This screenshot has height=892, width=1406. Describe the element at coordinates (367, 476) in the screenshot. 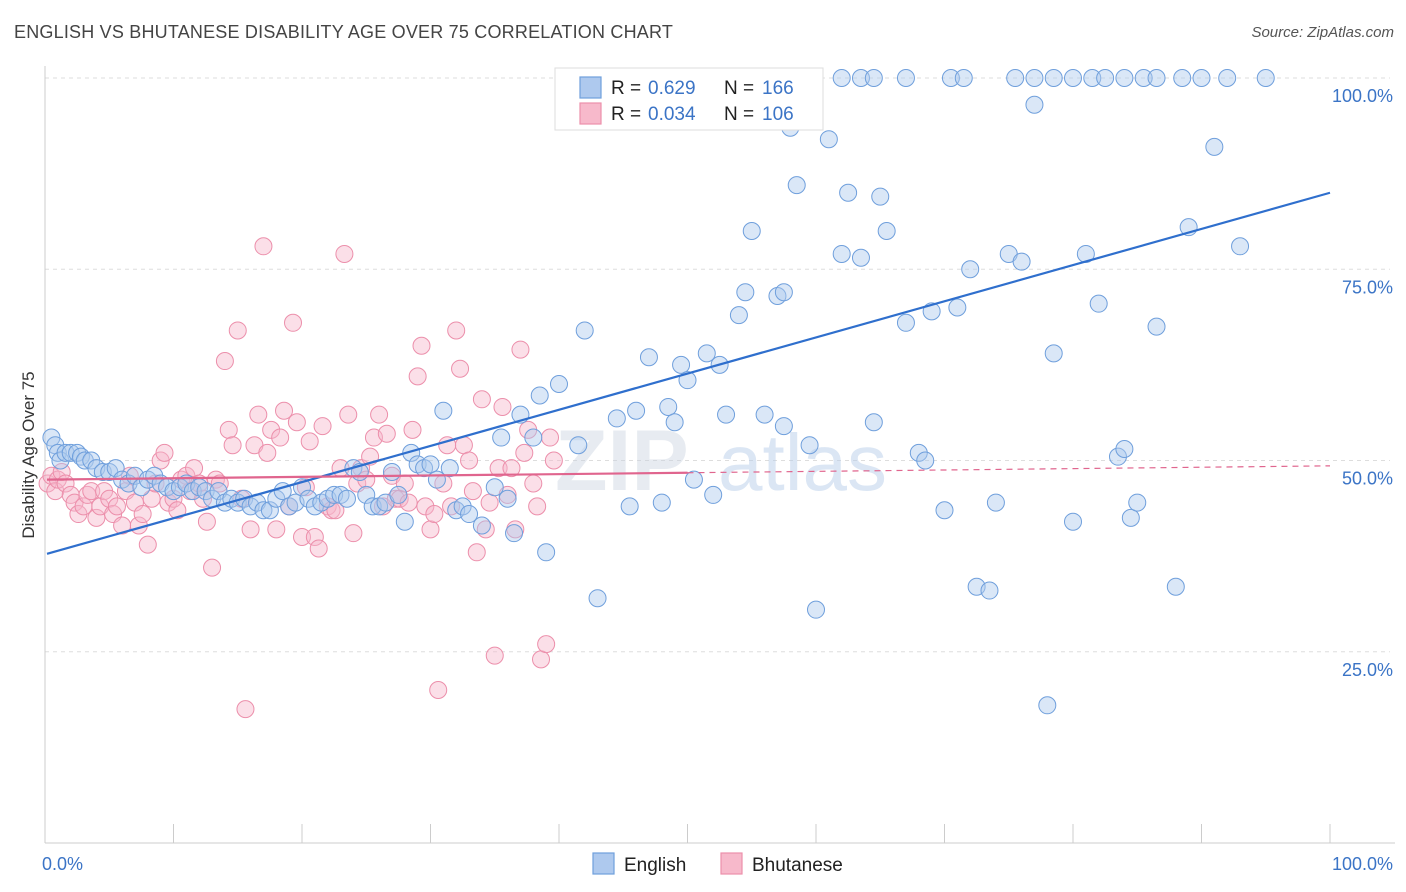

I see `bhutanese-trend-line` at that location.